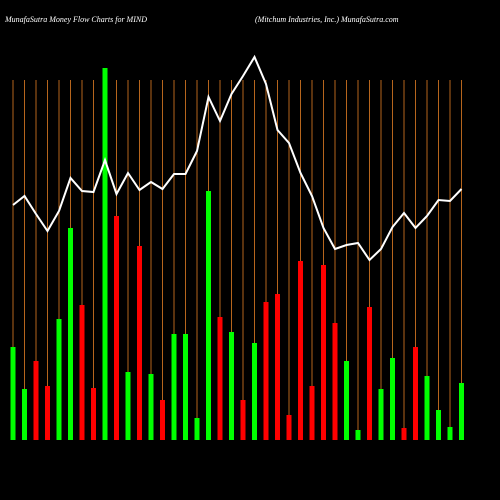  Describe the element at coordinates (75, 19) in the screenshot. I see `chart-title: MunafaSutra Money Flow Charts for MIND` at that location.